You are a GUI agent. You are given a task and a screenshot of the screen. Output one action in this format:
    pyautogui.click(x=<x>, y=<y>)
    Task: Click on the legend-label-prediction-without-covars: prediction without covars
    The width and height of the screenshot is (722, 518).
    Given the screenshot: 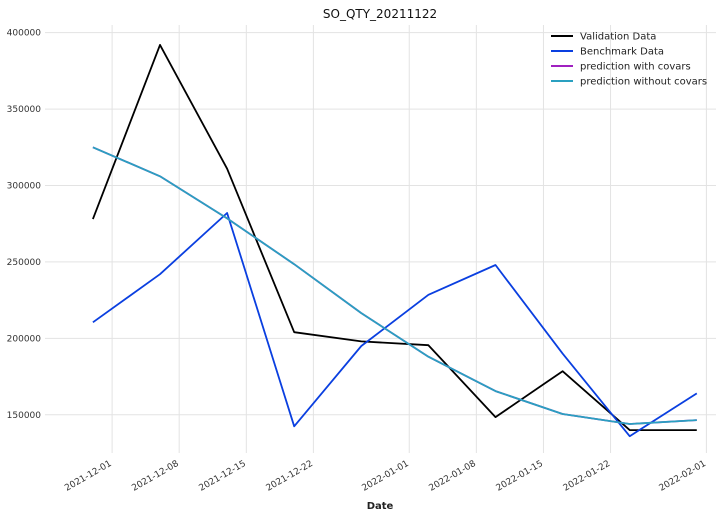 What is the action you would take?
    pyautogui.click(x=643, y=82)
    